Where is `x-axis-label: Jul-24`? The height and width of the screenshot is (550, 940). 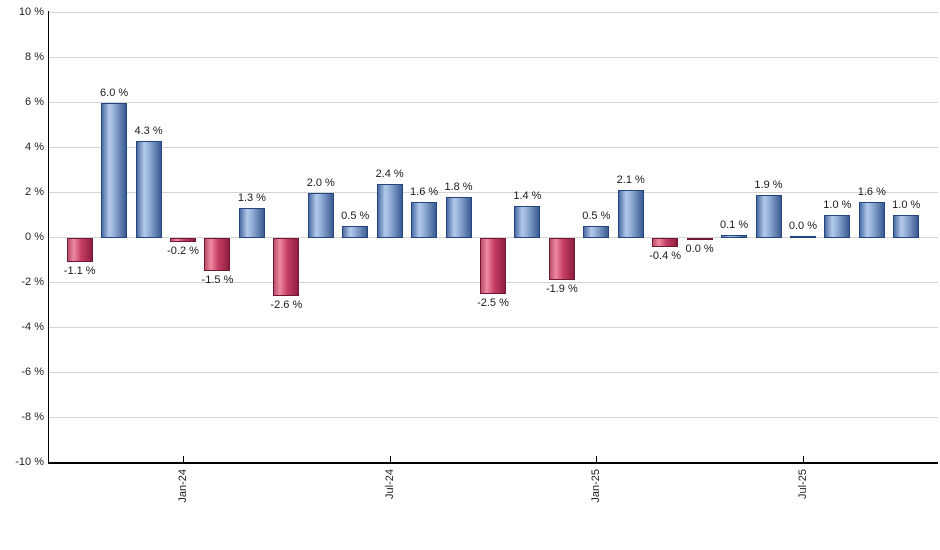
x-axis-label: Jul-24 is located at coordinates (389, 484).